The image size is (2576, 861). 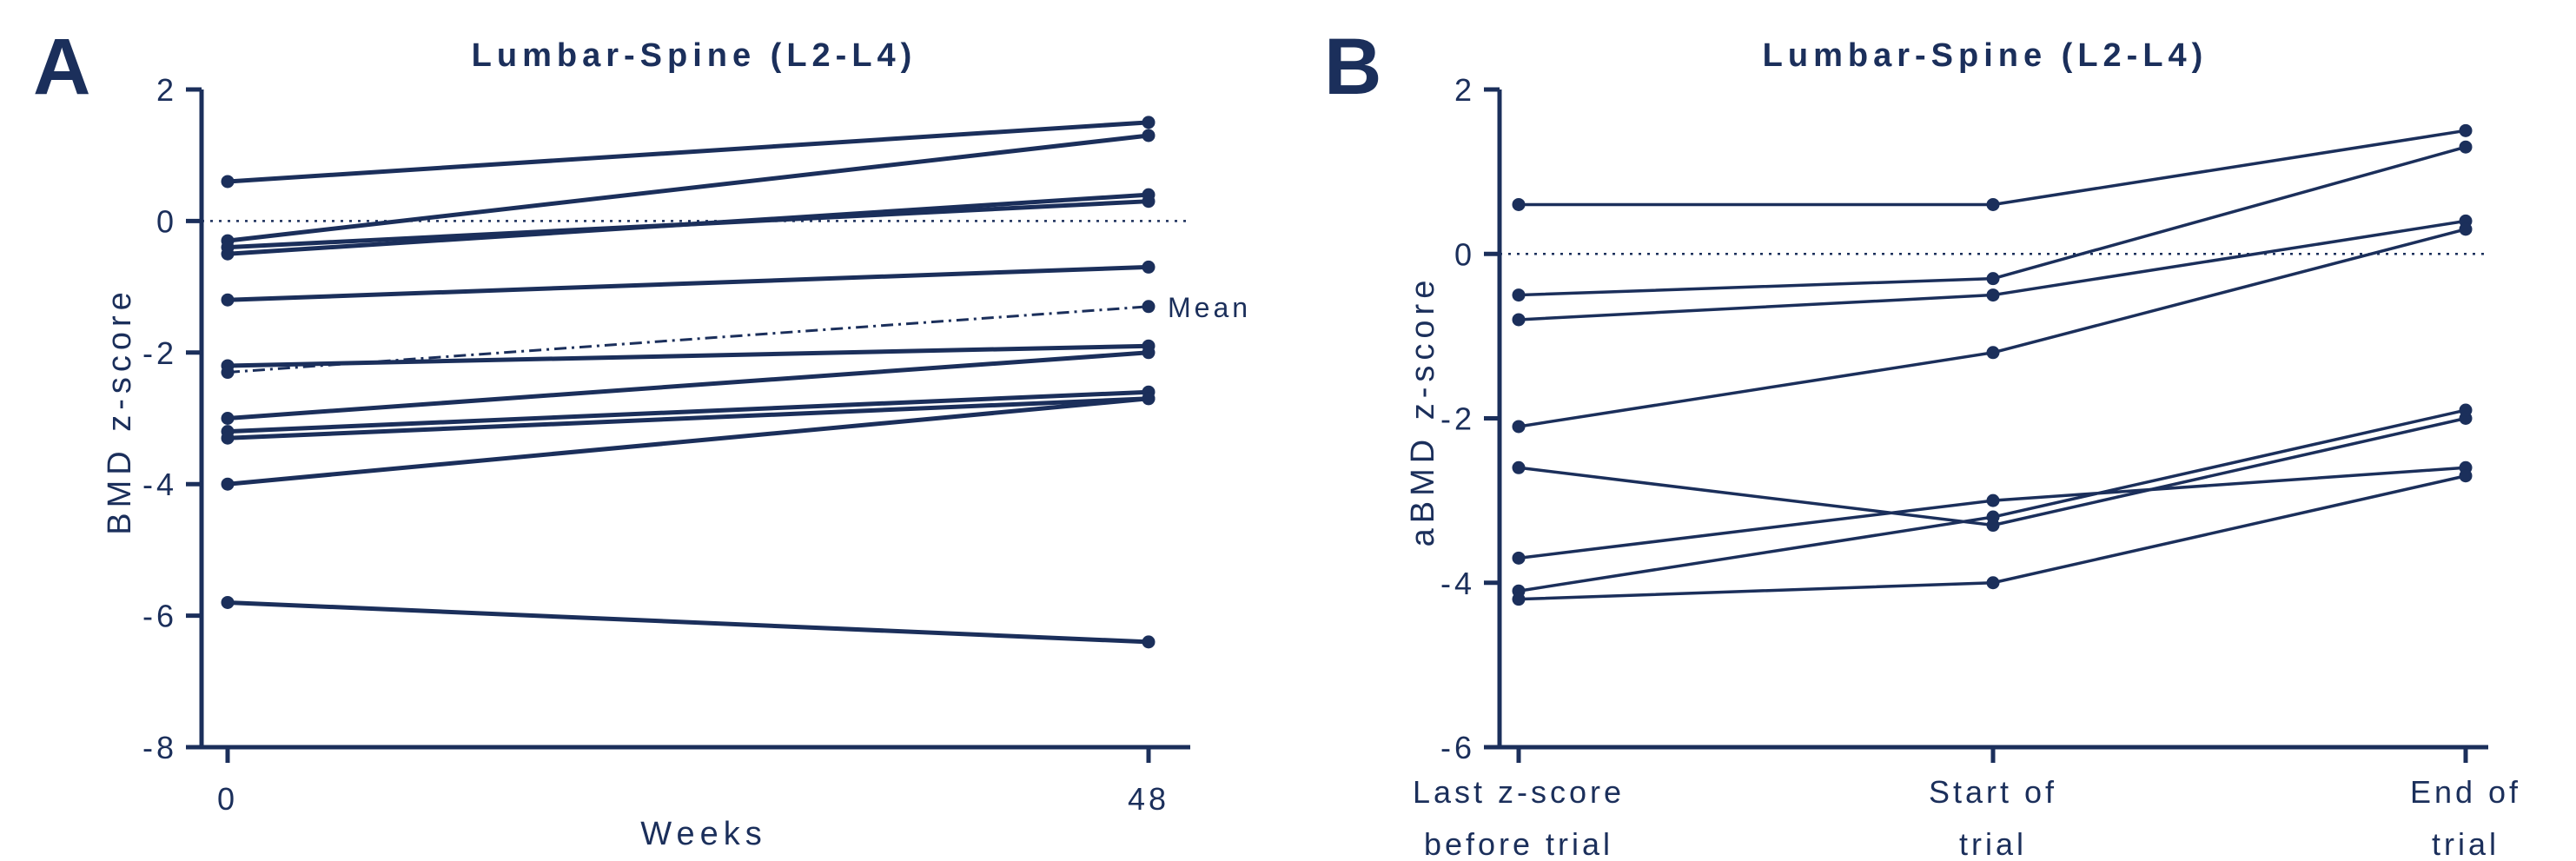 I want to click on x-axis-label-a: Weeks, so click(x=703, y=834).